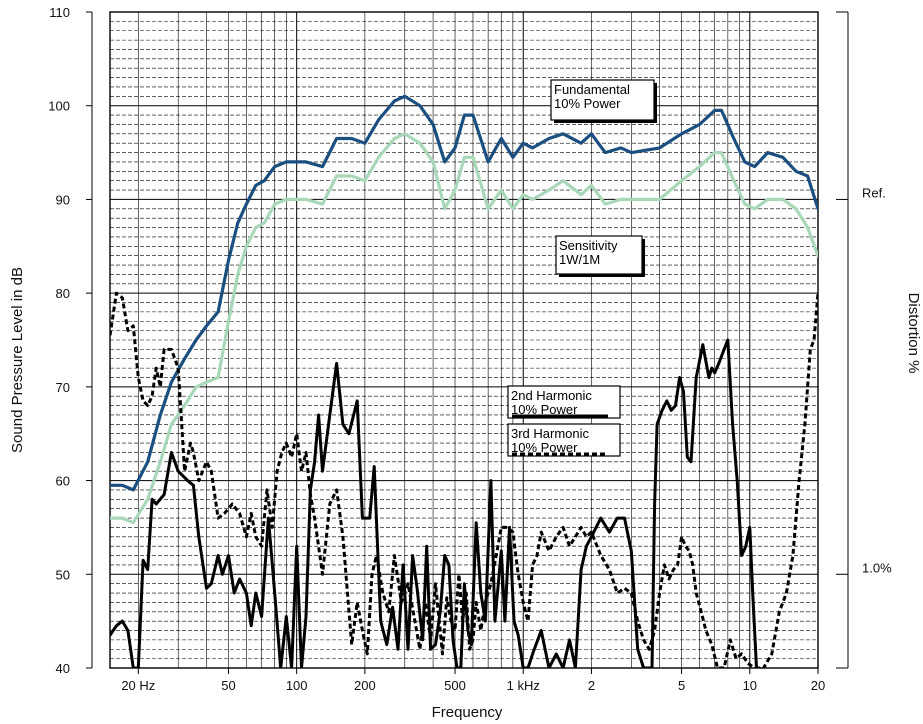 This screenshot has width=923, height=724. I want to click on annotation-text: 2nd Harmonic, so click(551, 395).